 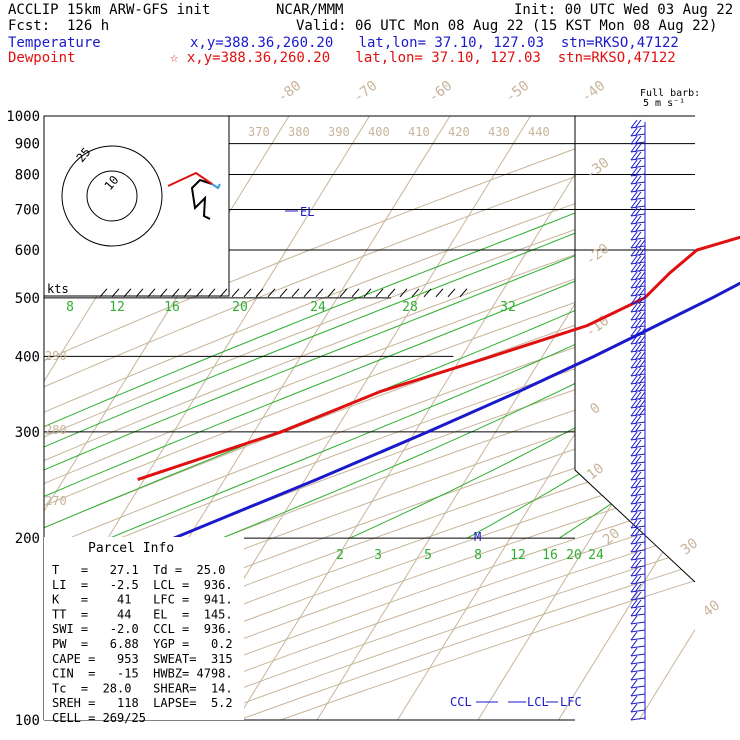 I want to click on parcel-info-row: SREH = 118 LAPSE= 5.2, so click(x=142, y=703).